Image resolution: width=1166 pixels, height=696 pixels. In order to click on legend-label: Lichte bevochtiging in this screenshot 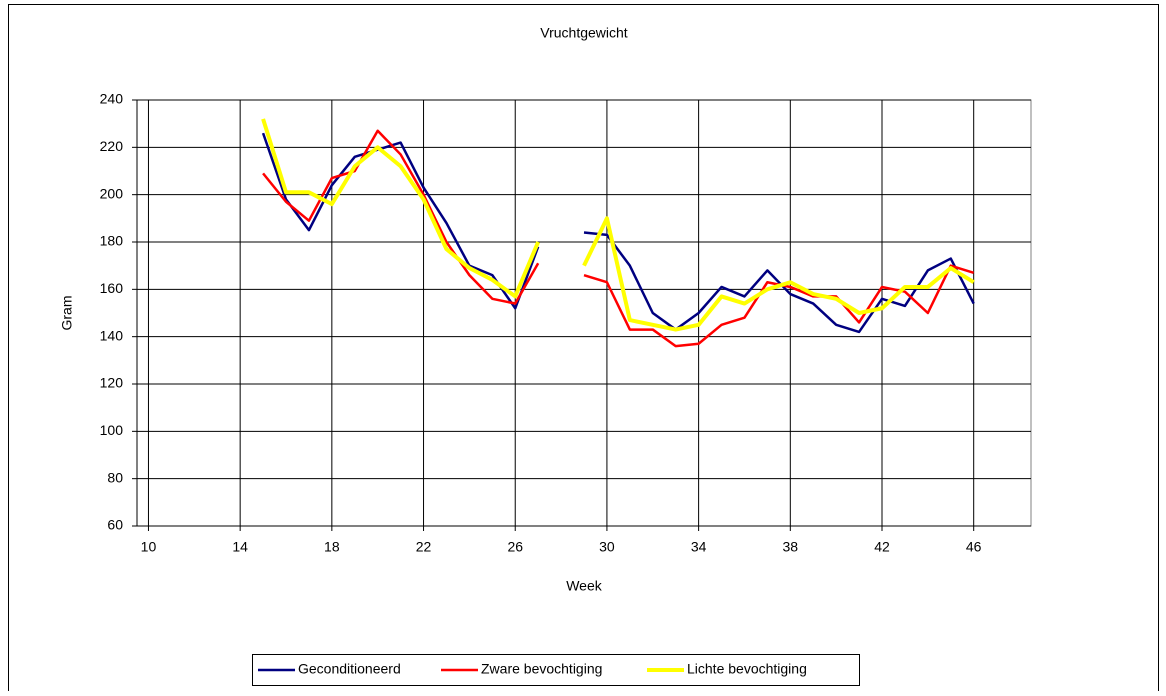, I will do `click(747, 669)`.